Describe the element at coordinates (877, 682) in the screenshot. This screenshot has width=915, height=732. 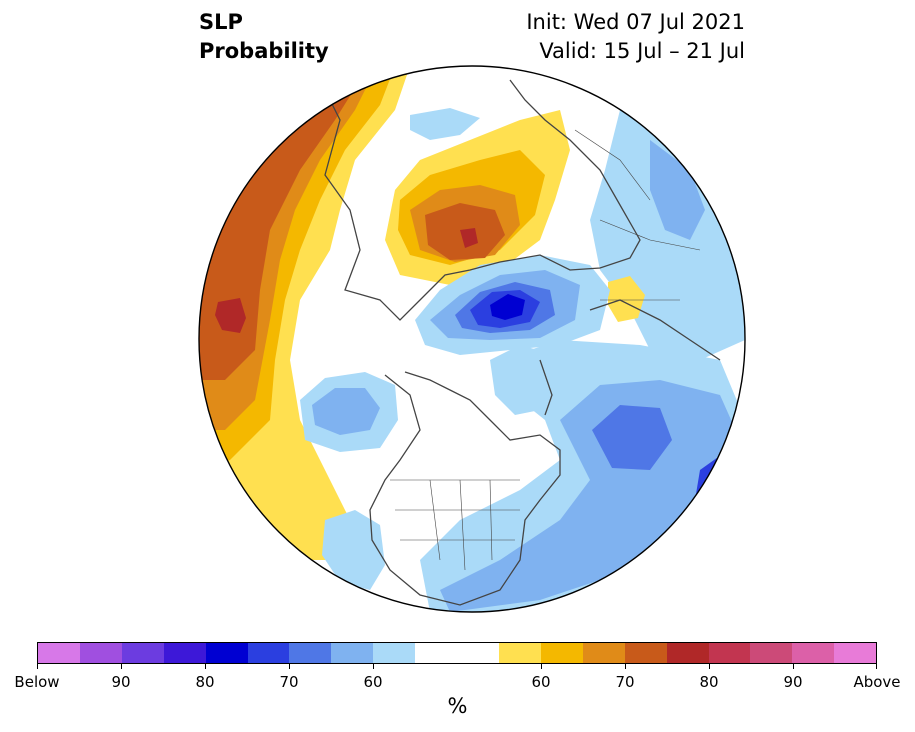
I see `colorbar-tick-label: Above` at that location.